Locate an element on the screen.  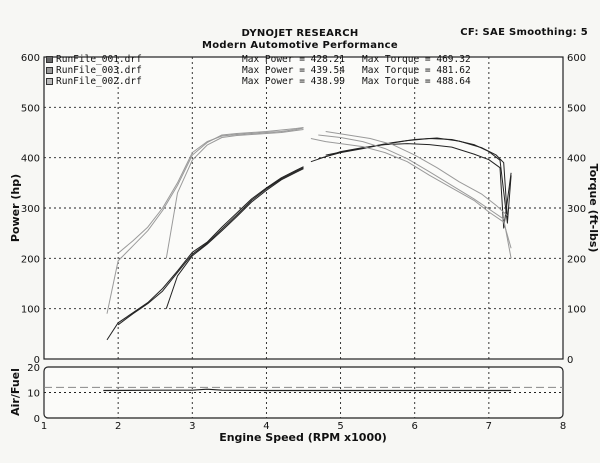
legend-max-power: Max Power = 428.21 is located at coordinates (293, 59).